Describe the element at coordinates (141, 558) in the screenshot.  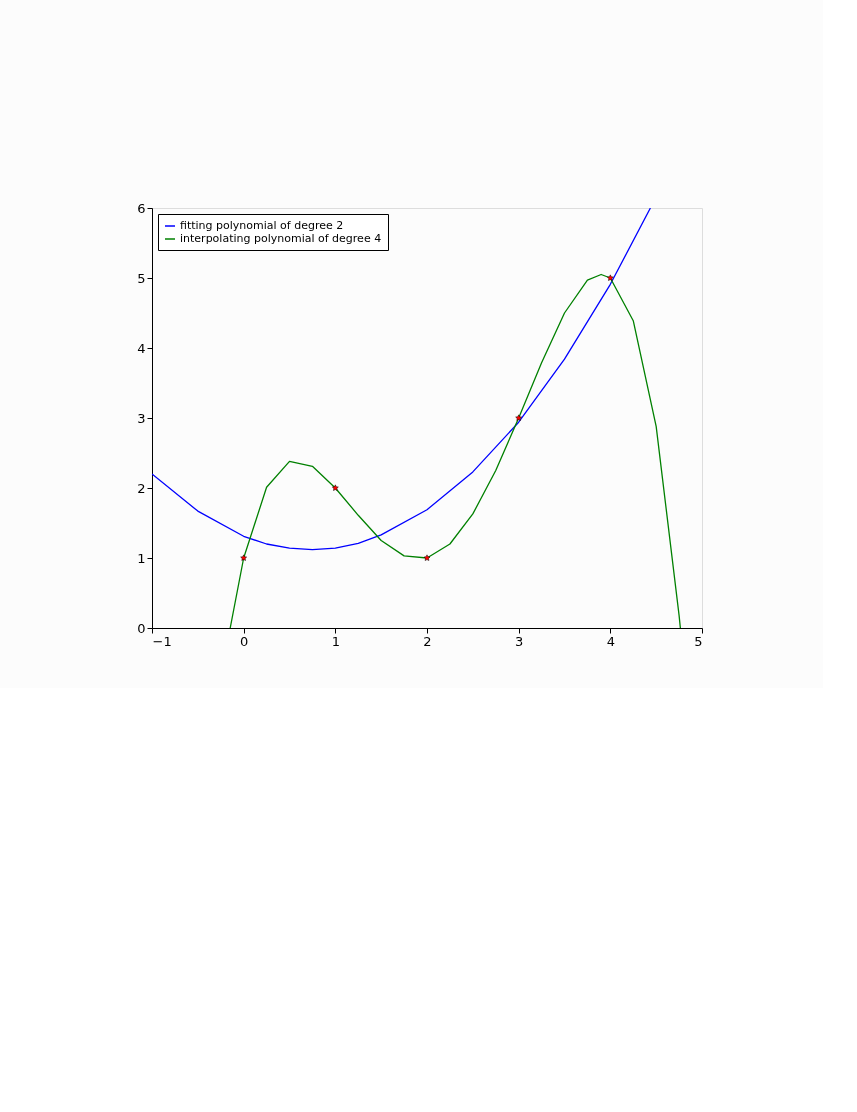
I see `y-tick-label: 1` at that location.